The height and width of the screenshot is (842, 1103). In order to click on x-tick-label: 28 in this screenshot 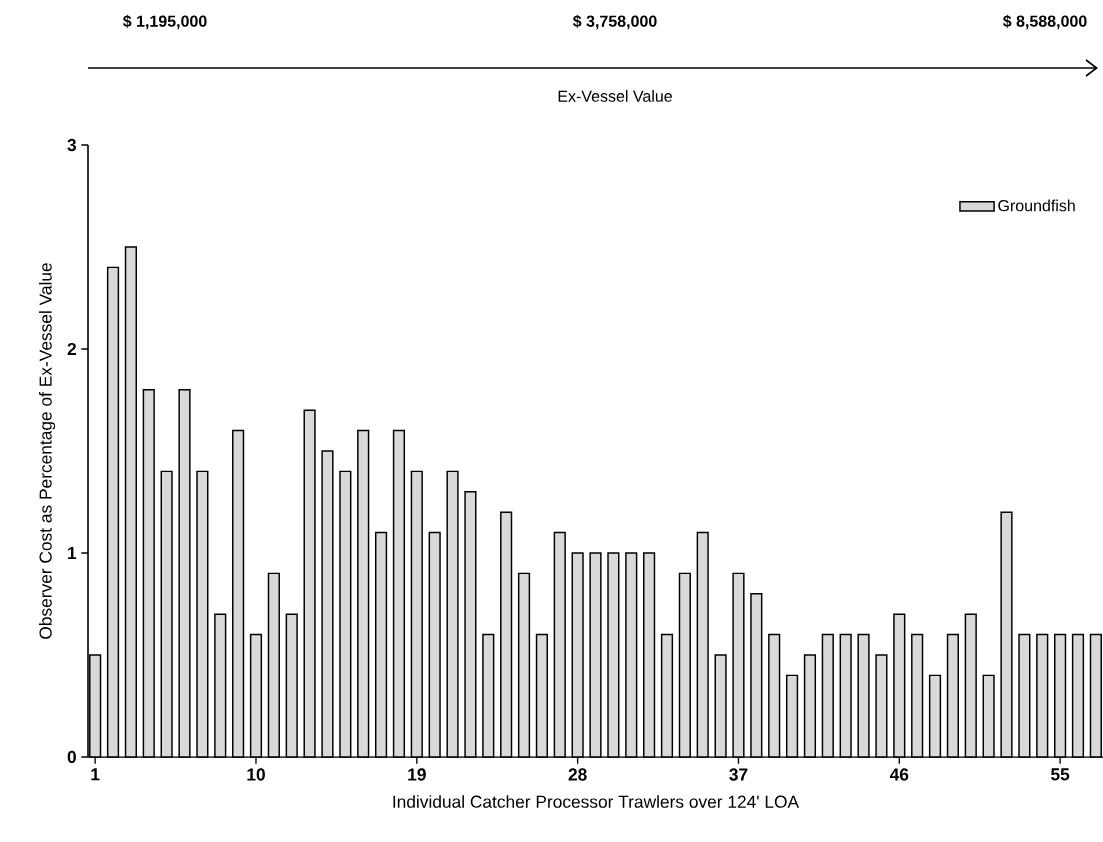, I will do `click(577, 774)`.